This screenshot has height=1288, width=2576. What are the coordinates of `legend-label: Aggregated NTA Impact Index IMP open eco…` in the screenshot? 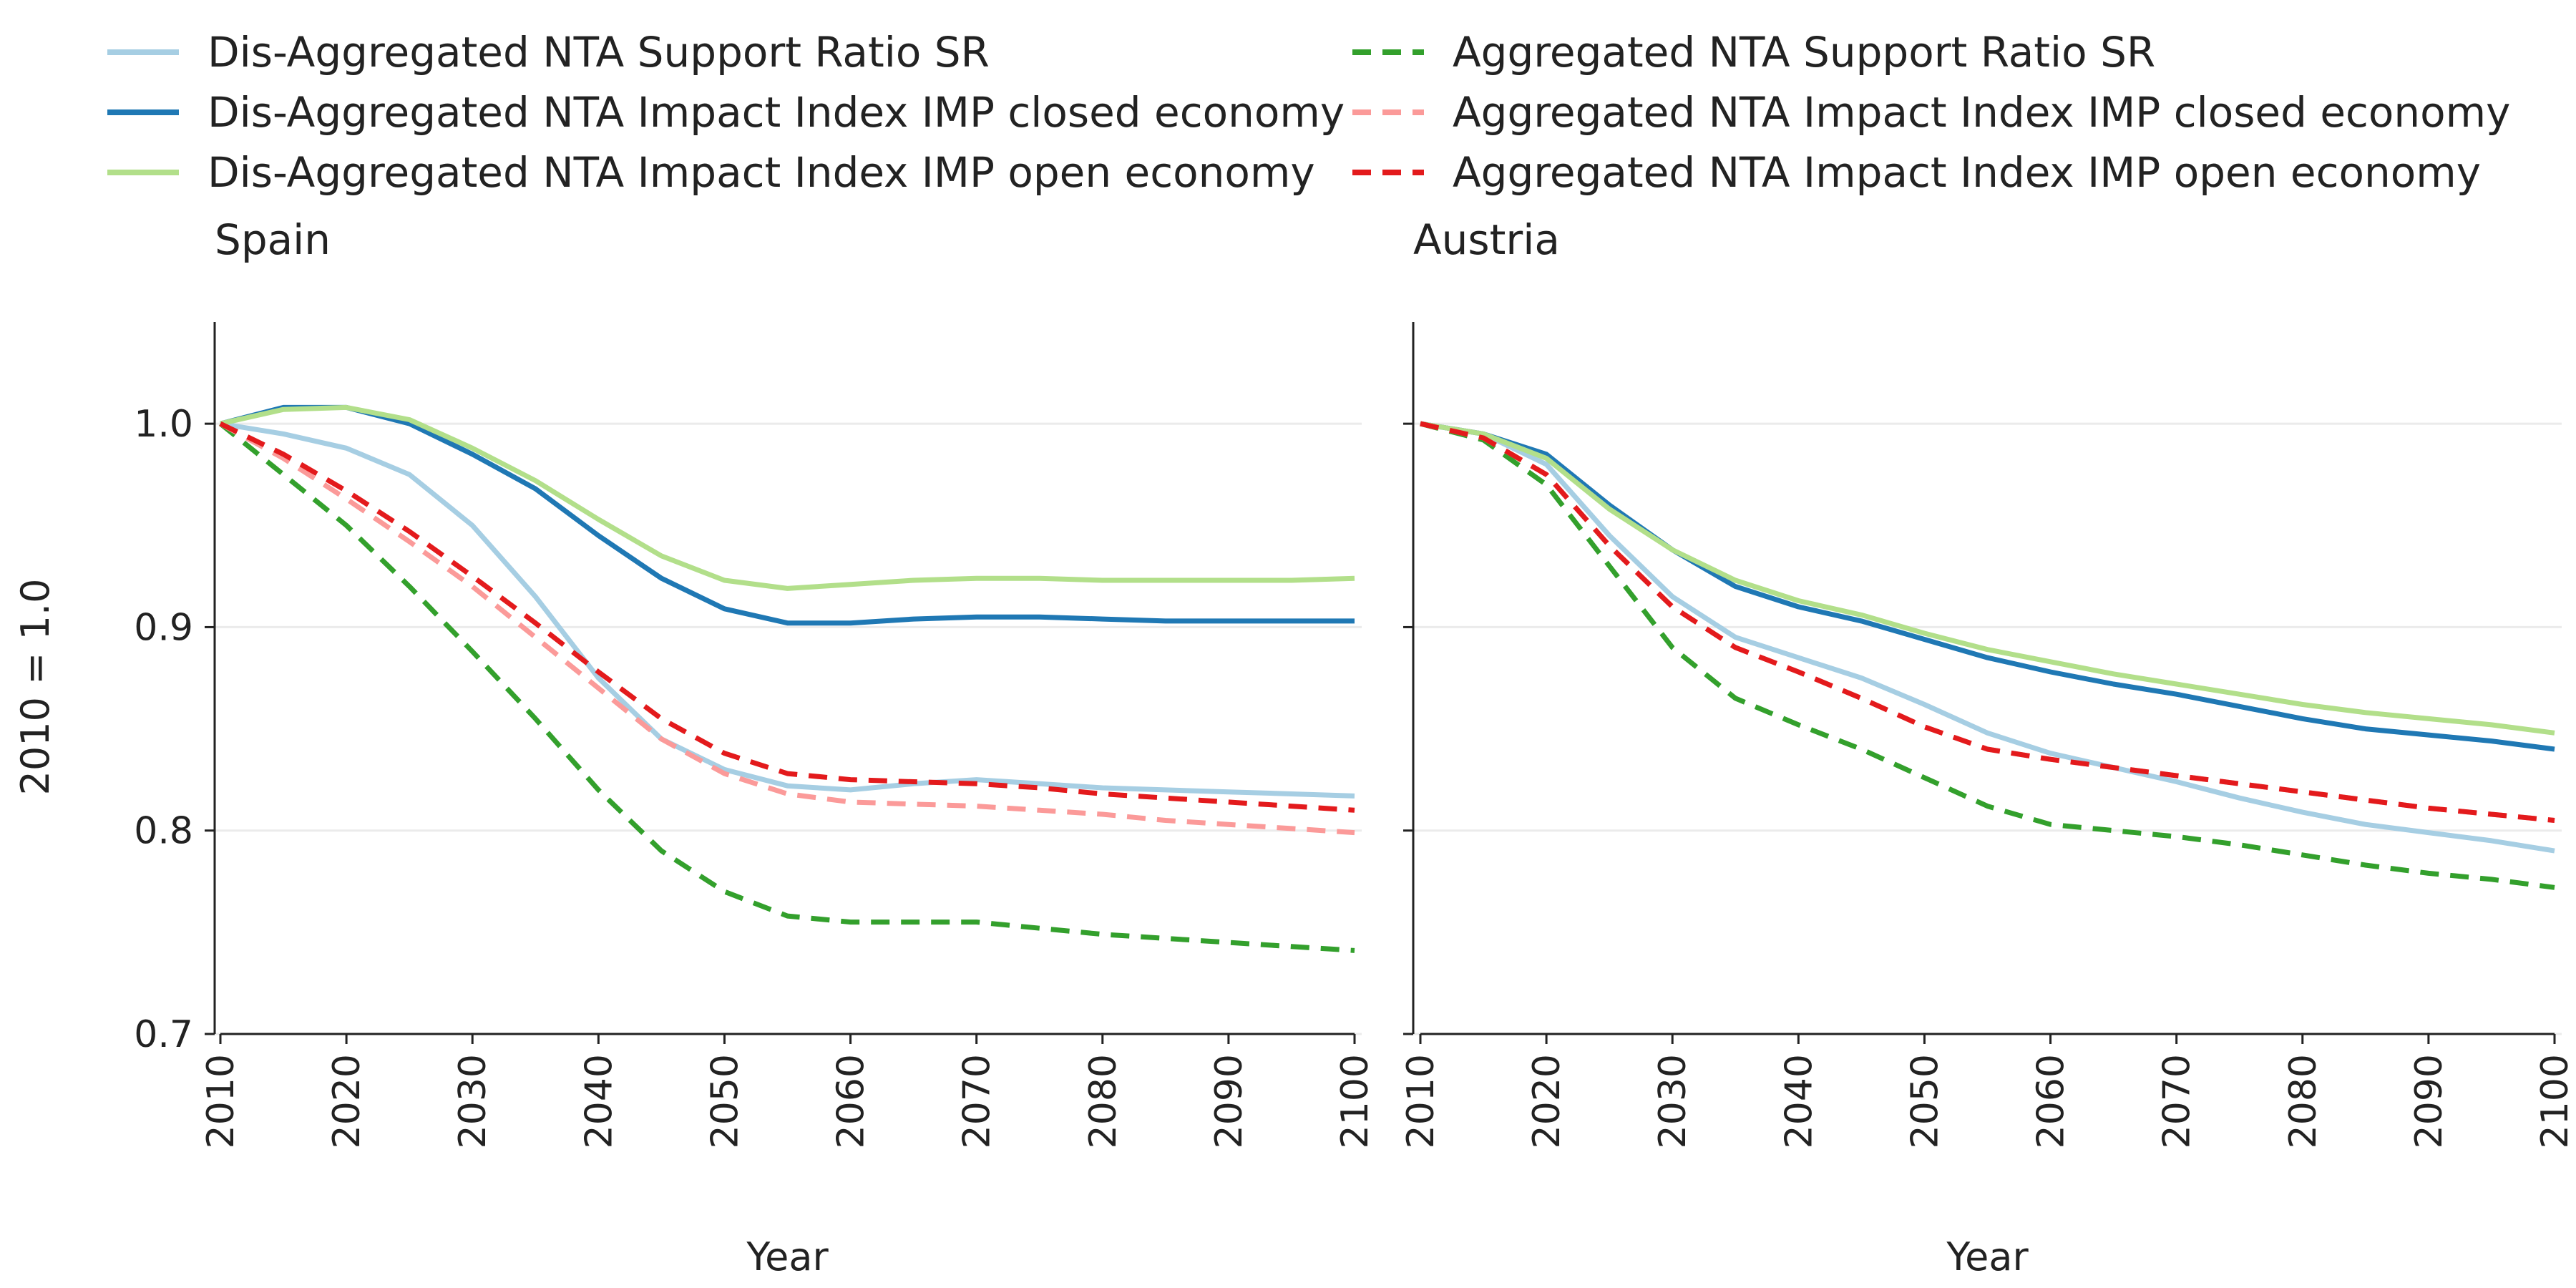 It's located at (1967, 172).